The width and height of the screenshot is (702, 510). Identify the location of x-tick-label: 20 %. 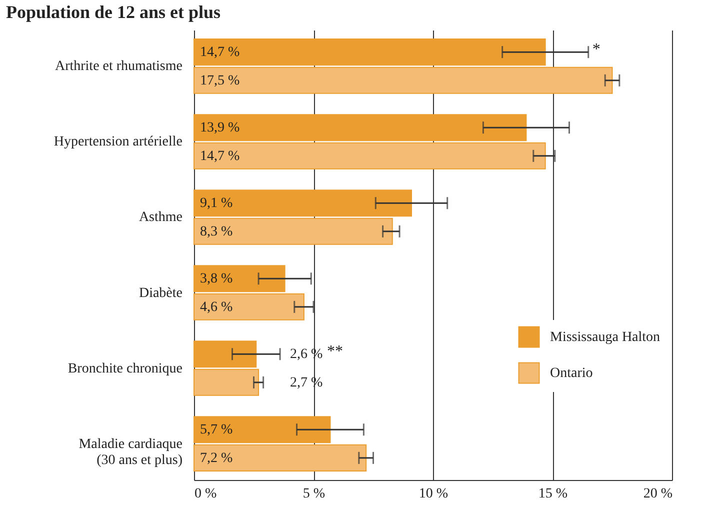
(658, 494).